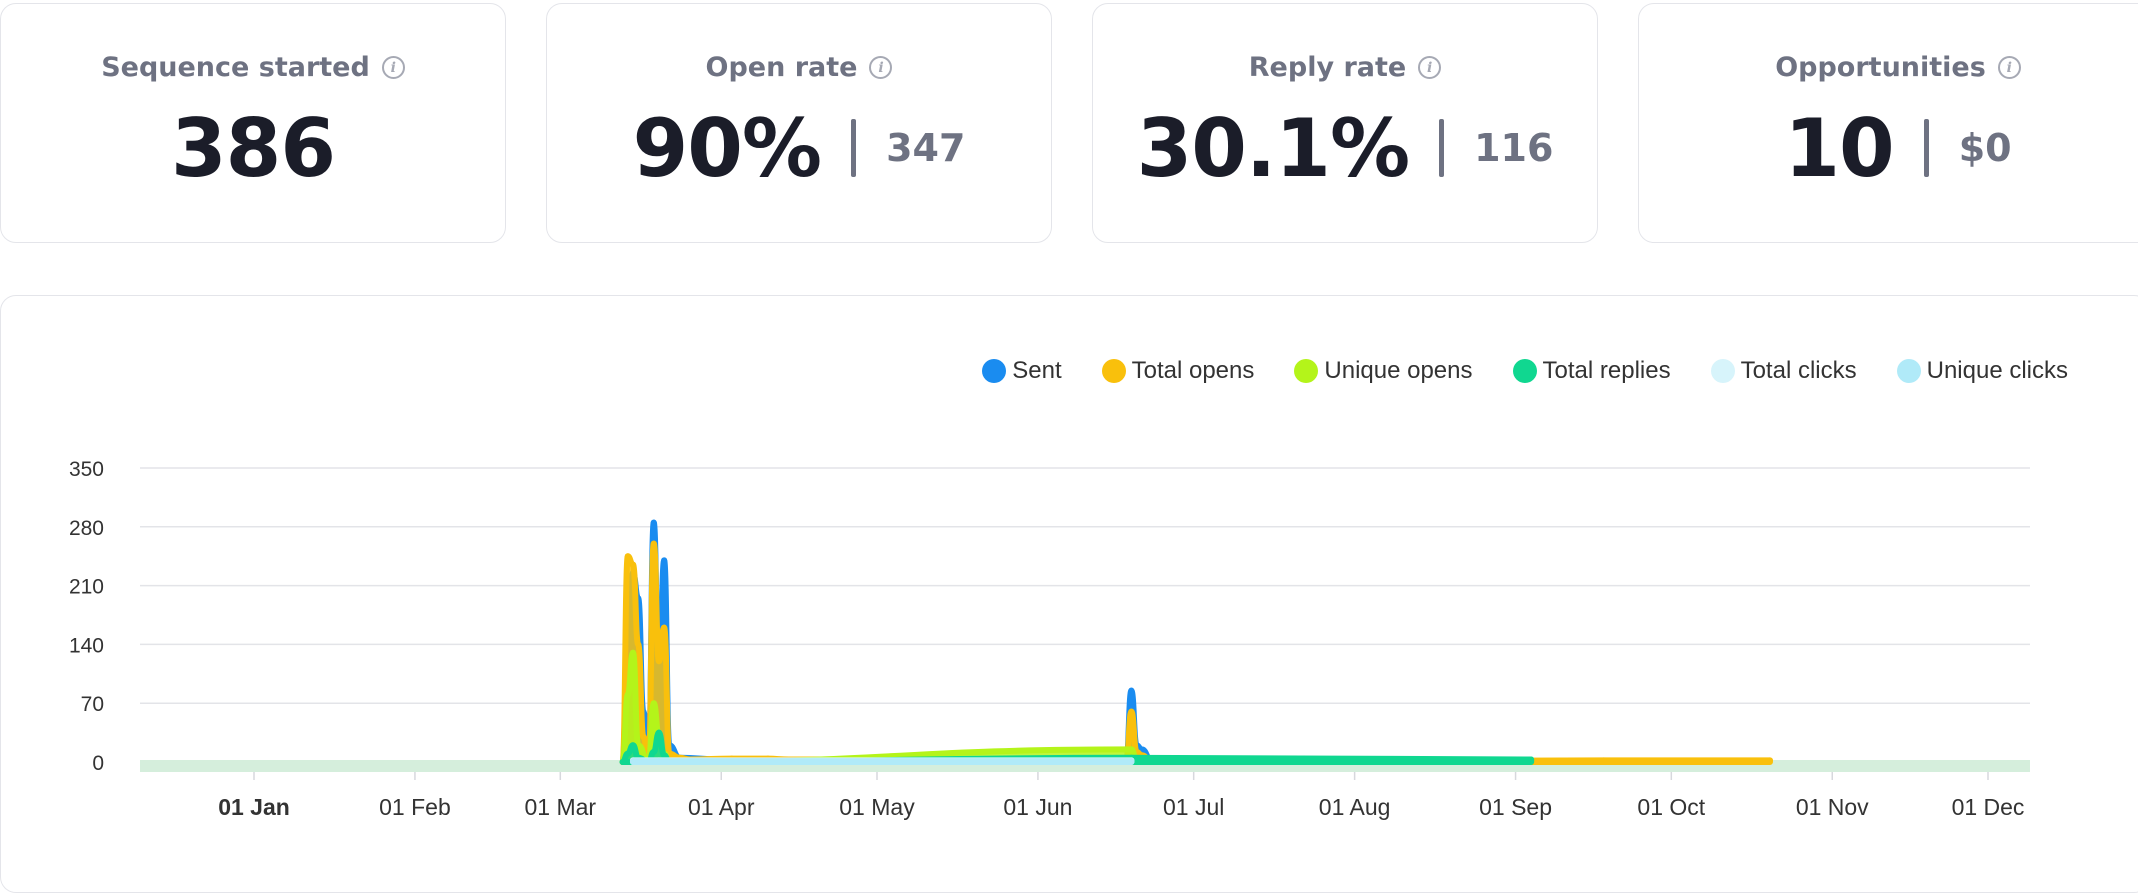 This screenshot has width=2138, height=894. Describe the element at coordinates (877, 807) in the screenshot. I see `x-tick-label: 01 May` at that location.